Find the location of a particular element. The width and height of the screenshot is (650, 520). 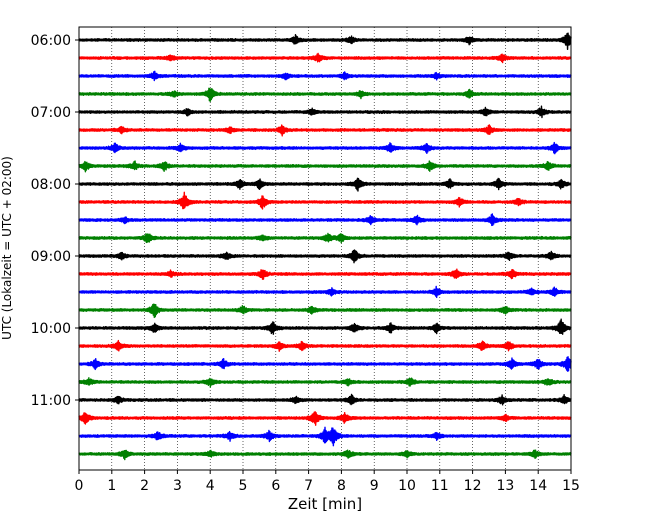

x-tick-label: 10 is located at coordinates (407, 486).